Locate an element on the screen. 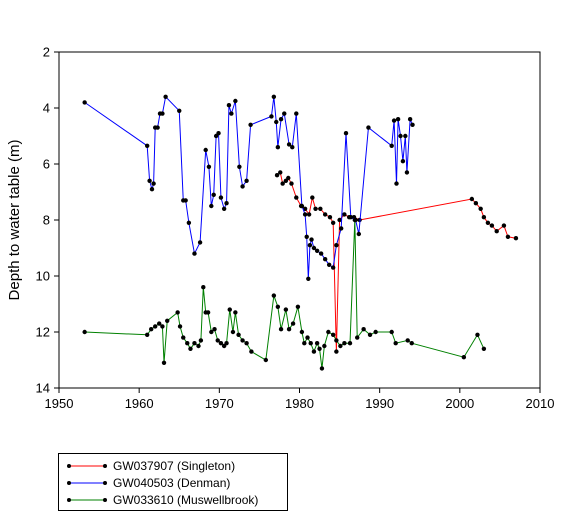 Image resolution: width=585 pixels, height=519 pixels. x-tick-label: 1960 is located at coordinates (139, 403).